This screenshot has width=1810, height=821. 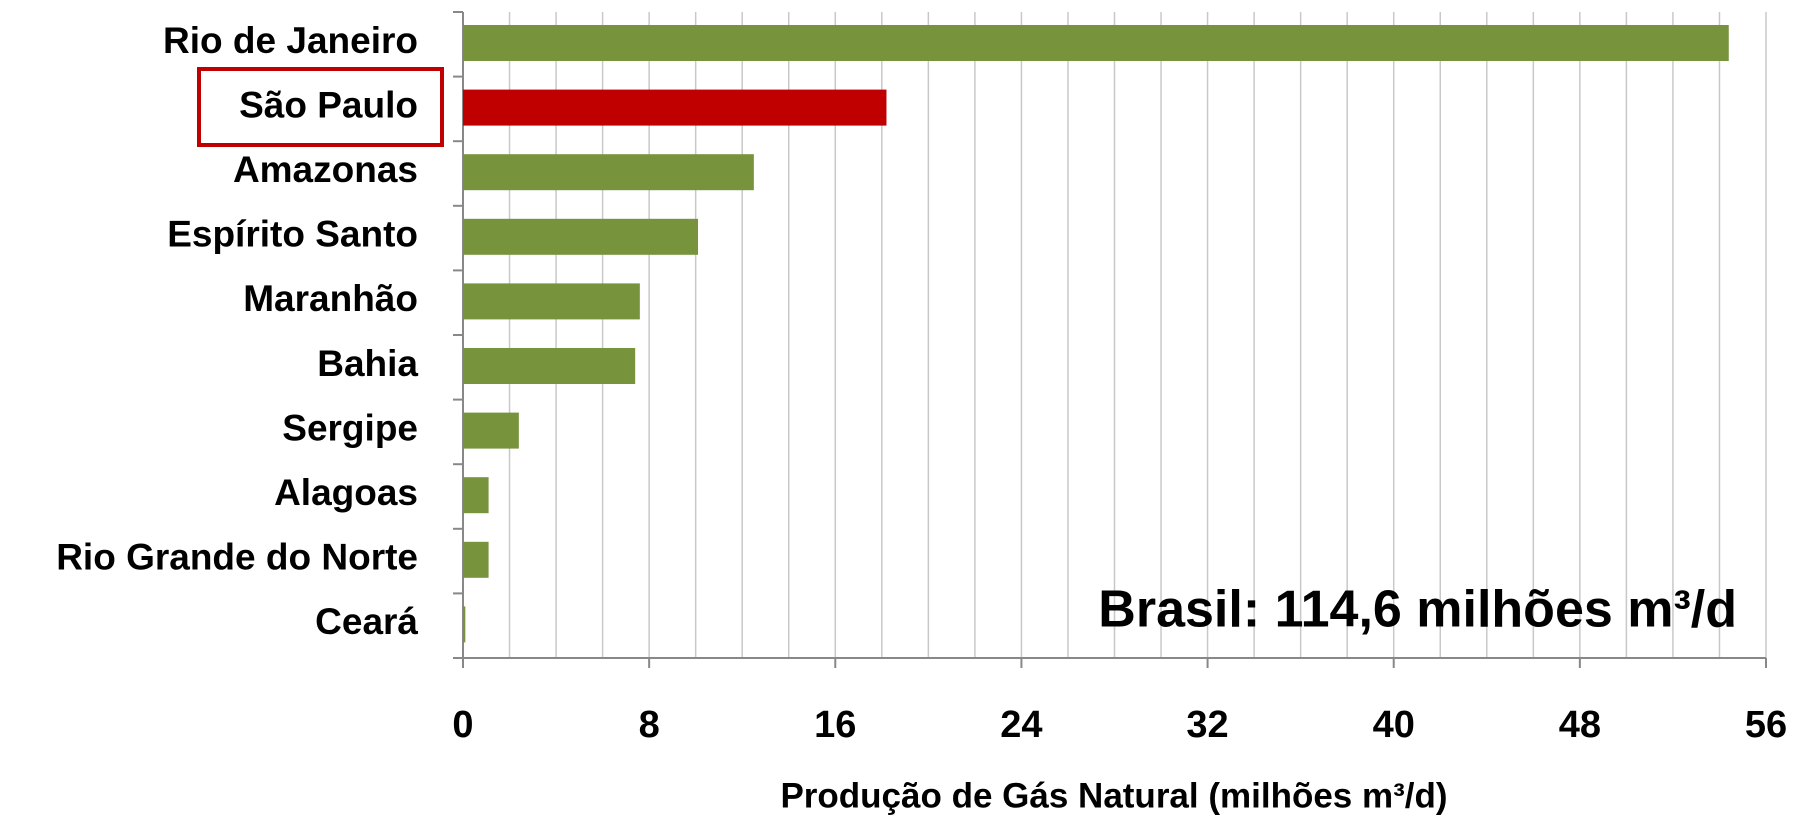 I want to click on x-tick-label: 48, so click(x=1580, y=725).